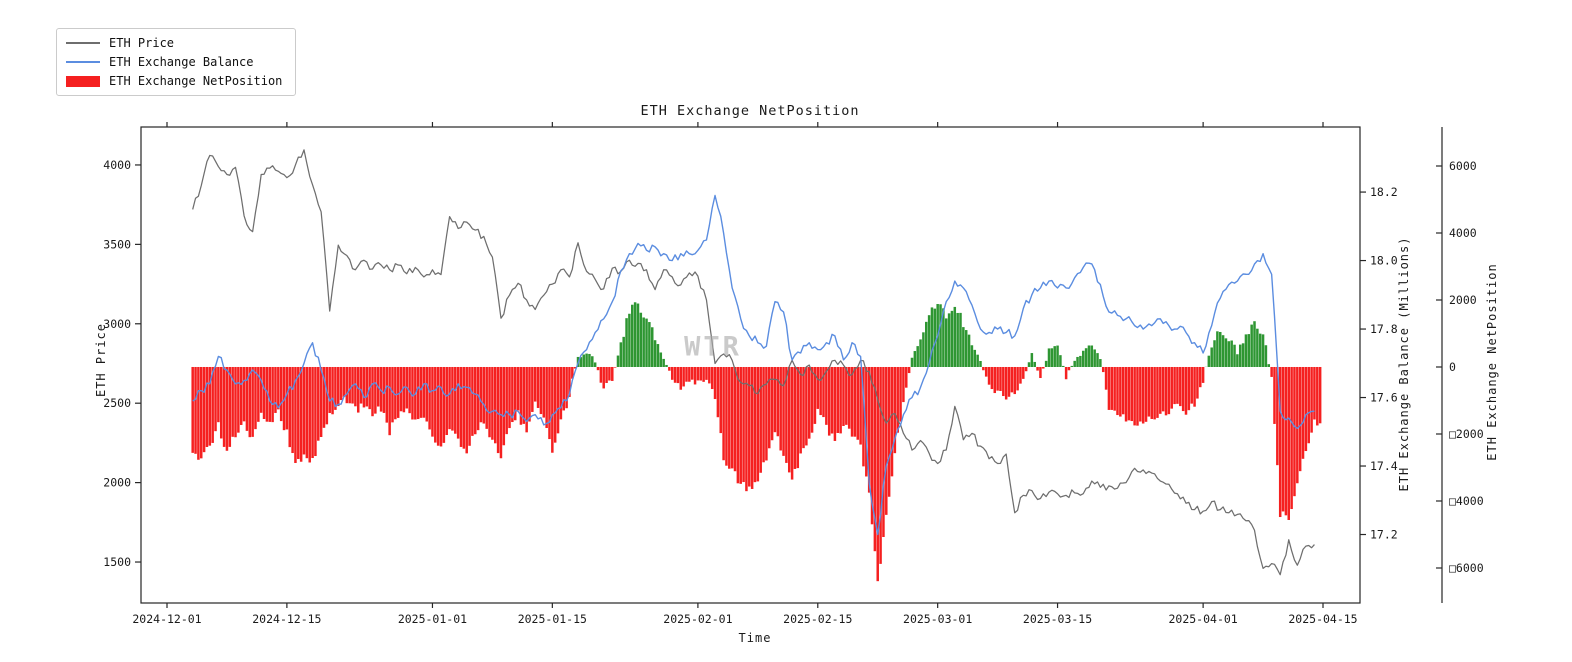  What do you see at coordinates (117, 244) in the screenshot?
I see `price-tick-label: 3500` at bounding box center [117, 244].